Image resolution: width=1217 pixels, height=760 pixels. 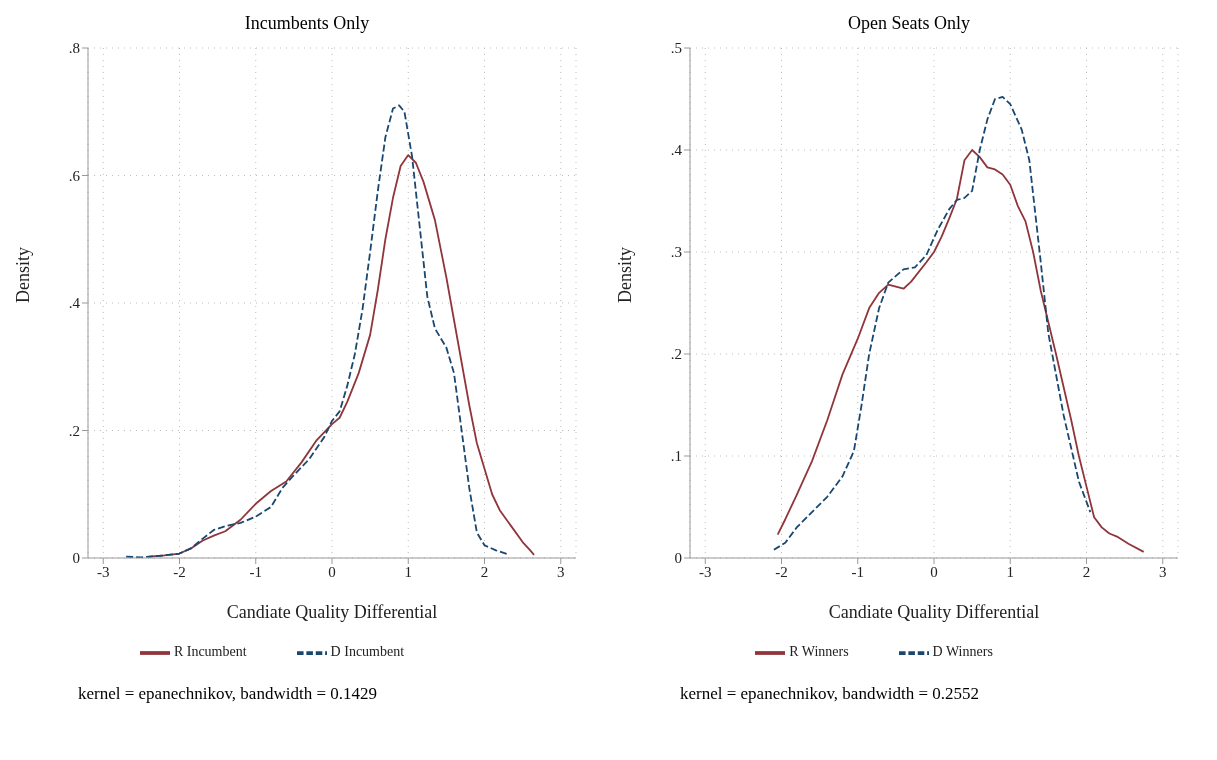 I want to click on chart-title: Open Seats Only, so click(x=909, y=23).